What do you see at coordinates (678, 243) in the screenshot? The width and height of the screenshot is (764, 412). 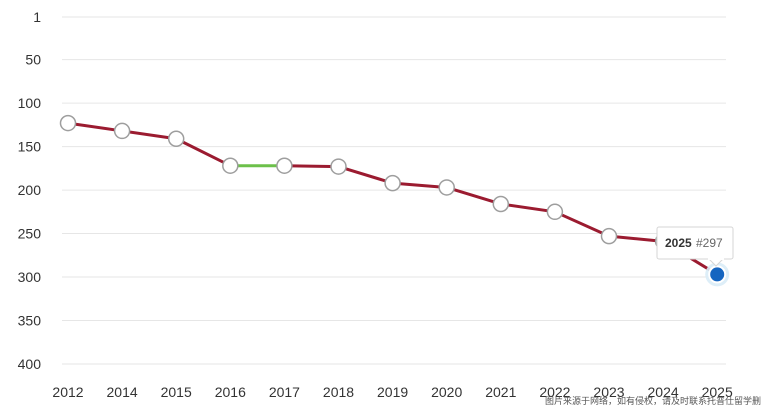 I see `tooltip-year: 2025` at bounding box center [678, 243].